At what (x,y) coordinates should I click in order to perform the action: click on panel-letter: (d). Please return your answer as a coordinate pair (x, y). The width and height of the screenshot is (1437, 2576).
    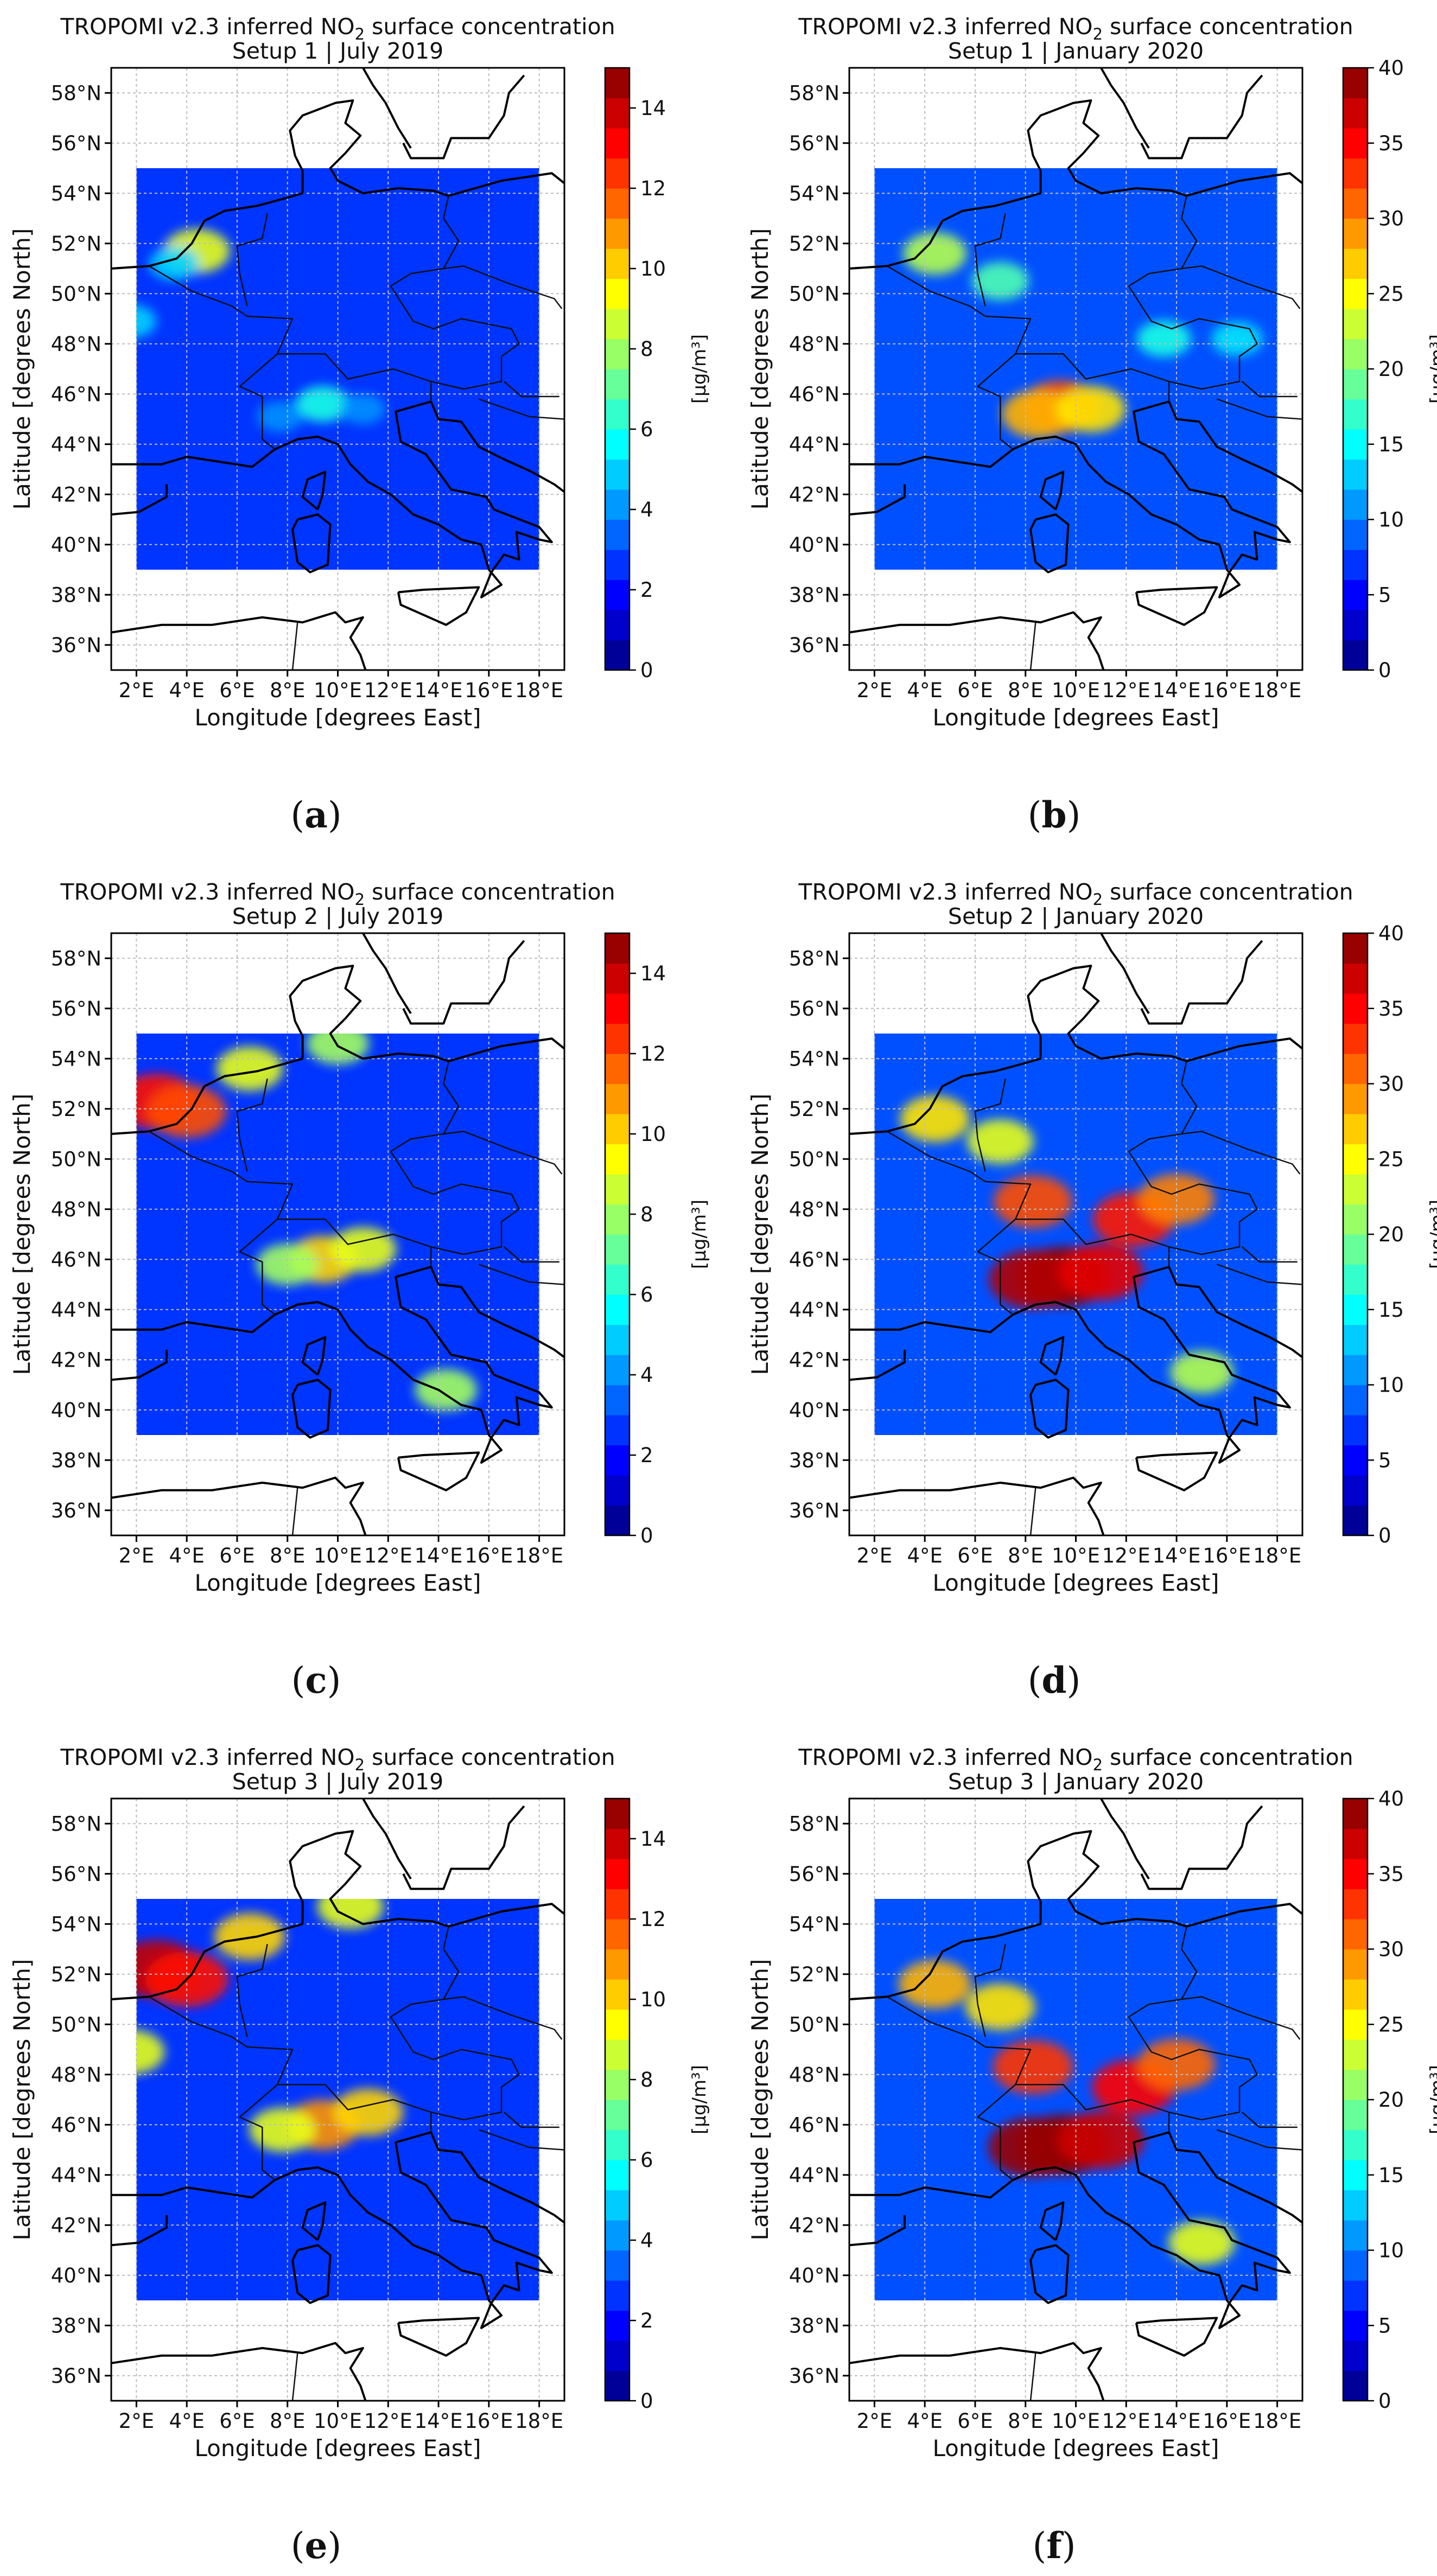
    Looking at the image, I should click on (1054, 1680).